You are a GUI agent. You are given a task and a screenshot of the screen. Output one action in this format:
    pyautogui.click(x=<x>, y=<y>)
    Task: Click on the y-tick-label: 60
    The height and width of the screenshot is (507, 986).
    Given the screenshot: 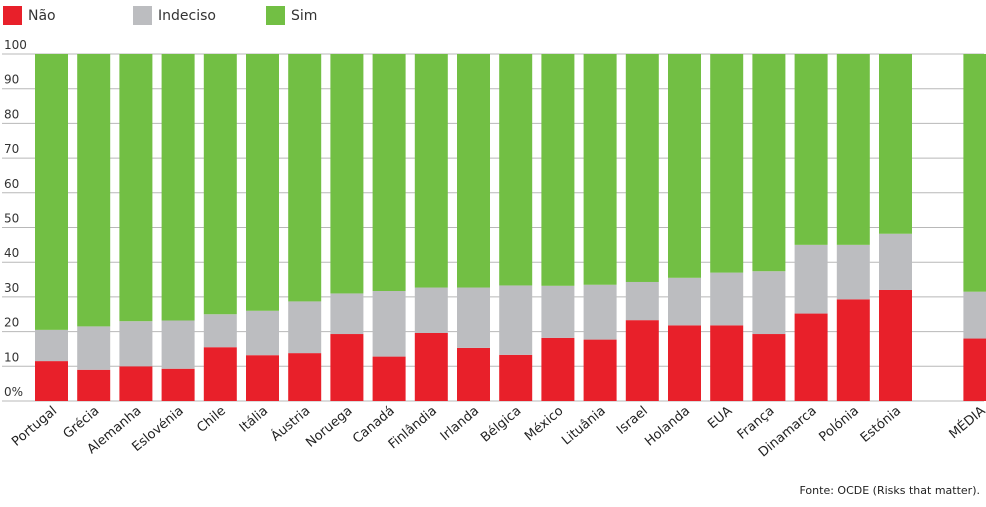 What is the action you would take?
    pyautogui.click(x=11, y=184)
    